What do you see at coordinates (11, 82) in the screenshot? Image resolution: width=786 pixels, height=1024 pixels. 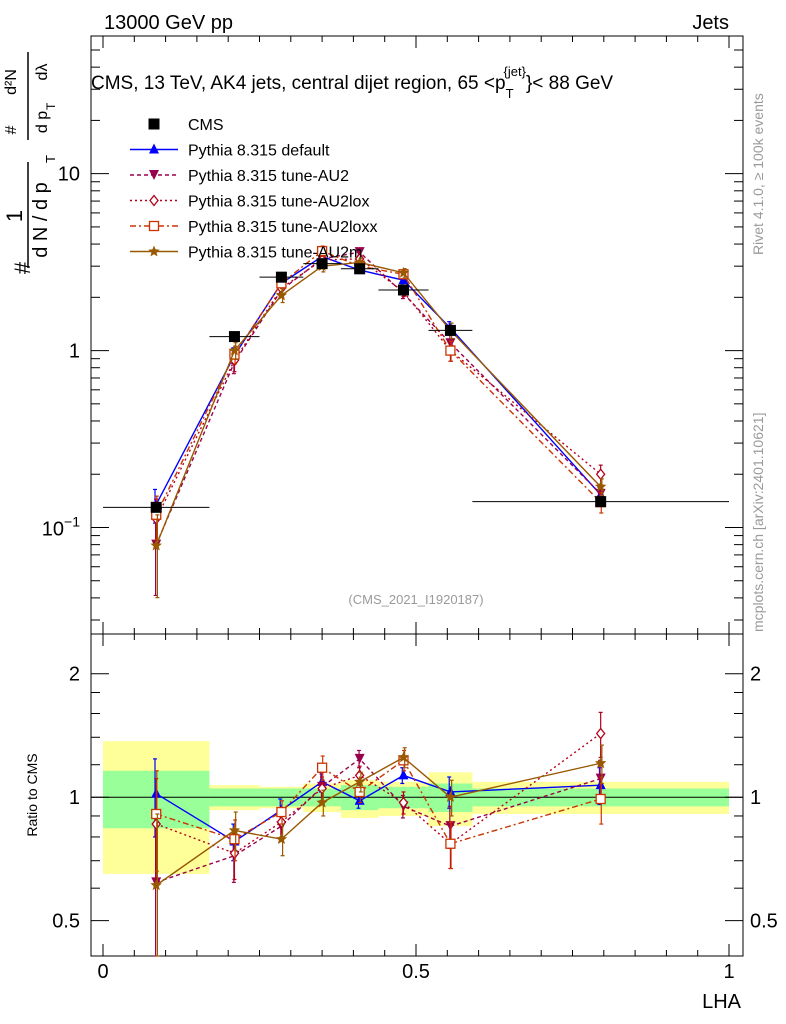 I see `ylabel-num2: d²N` at bounding box center [11, 82].